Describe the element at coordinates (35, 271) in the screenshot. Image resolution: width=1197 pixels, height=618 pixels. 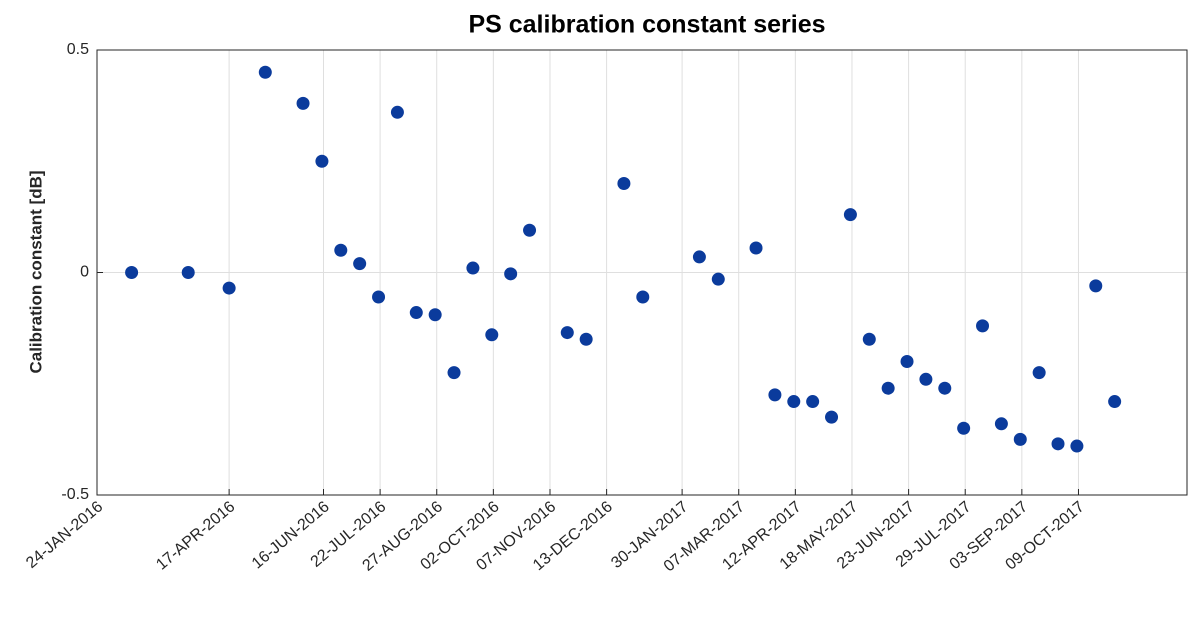
I see `y-axis-label: Calibration constant [dB]` at that location.